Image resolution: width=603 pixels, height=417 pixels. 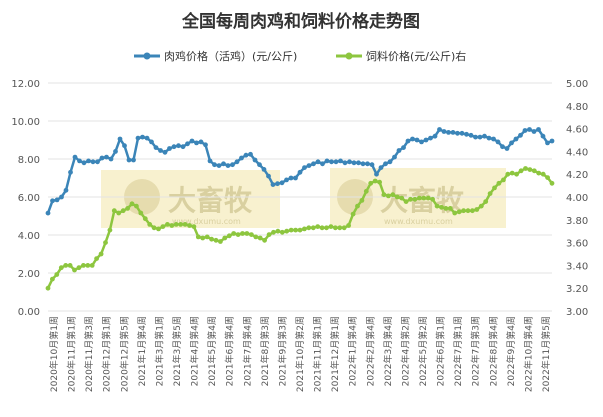 I want to click on x-tick-label: 2021年4月第4周, so click(x=195, y=351).